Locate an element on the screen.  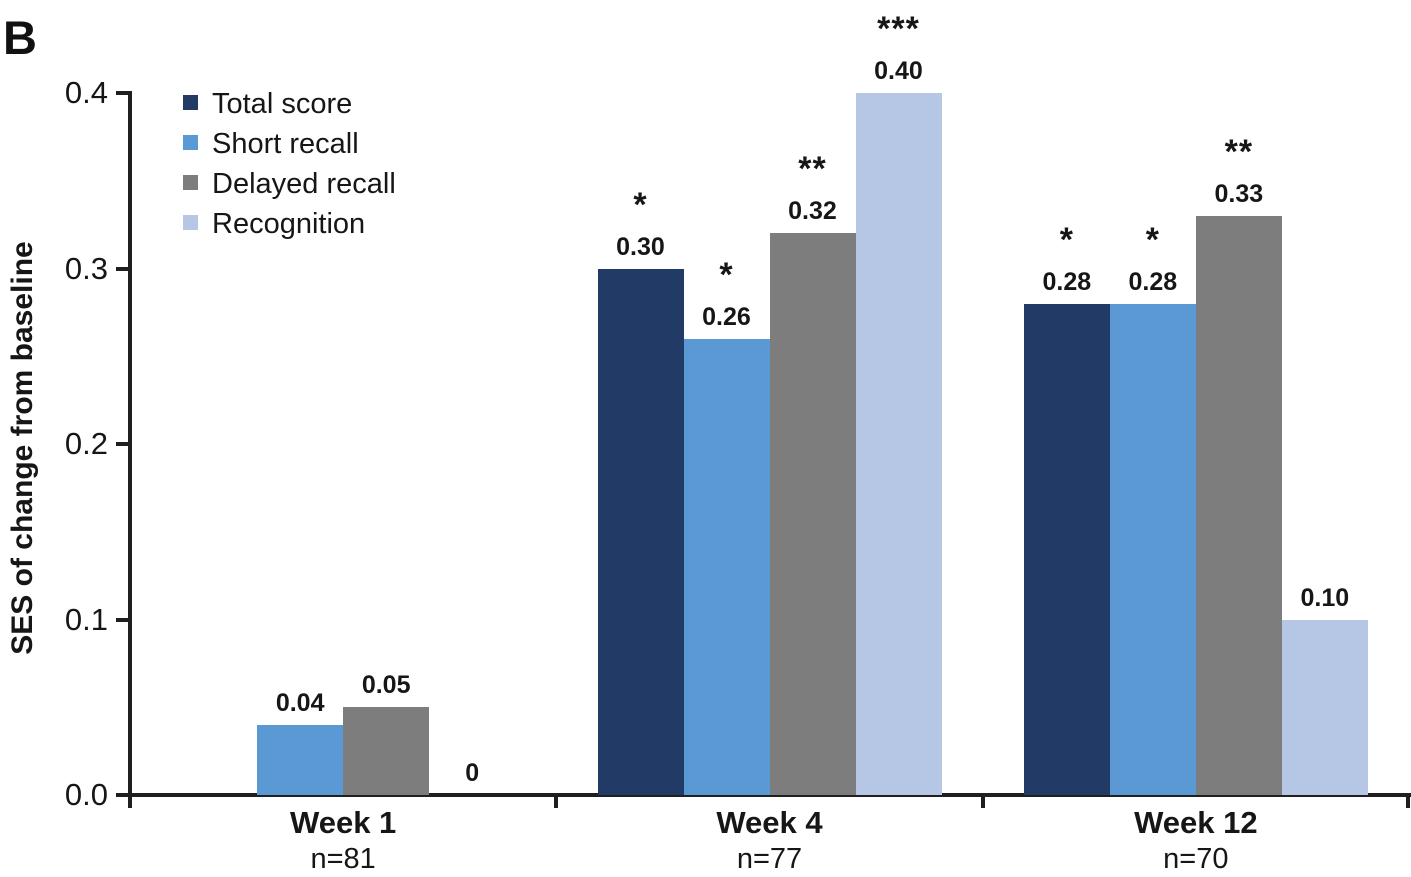
legend-item-total-score: Total score is located at coordinates (289, 106).